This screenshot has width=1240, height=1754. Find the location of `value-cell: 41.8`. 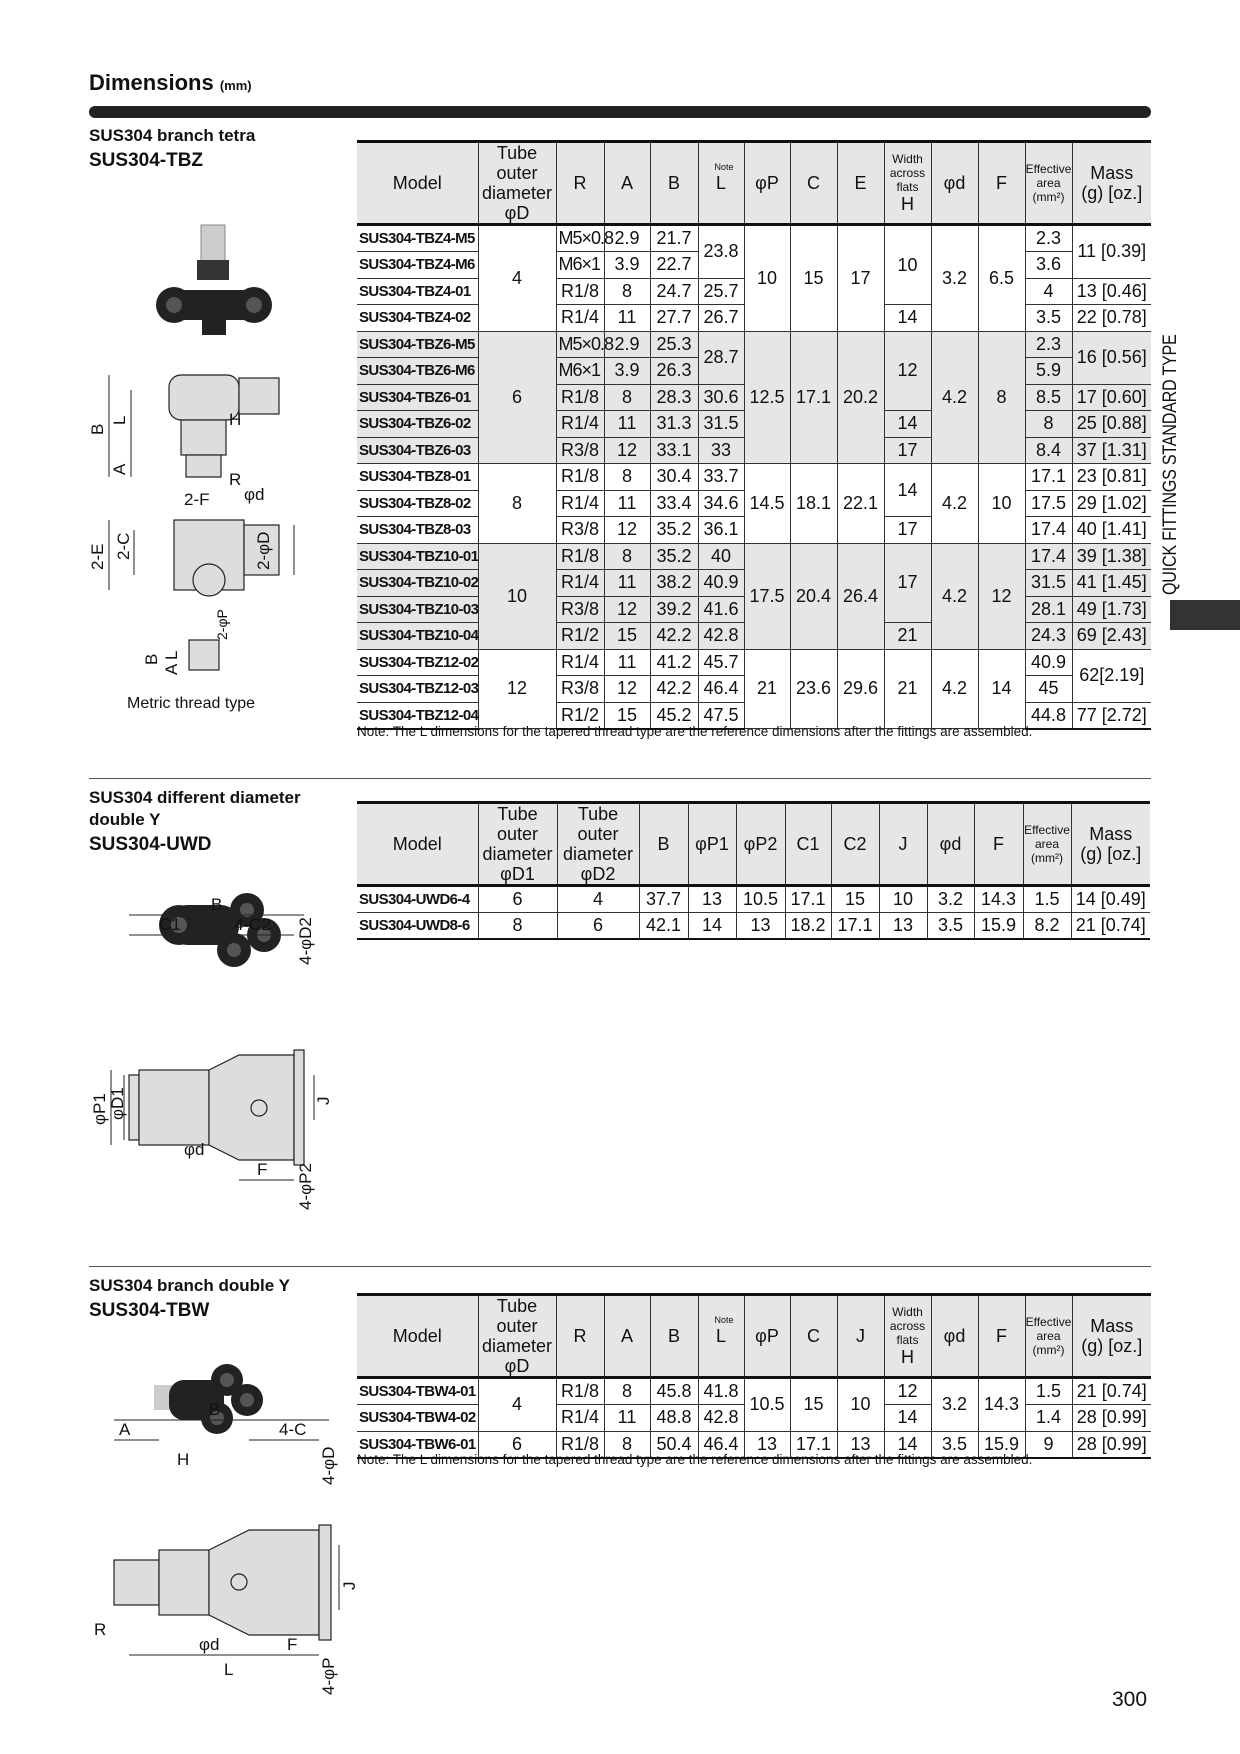

value-cell: 41.8 is located at coordinates (721, 1391).